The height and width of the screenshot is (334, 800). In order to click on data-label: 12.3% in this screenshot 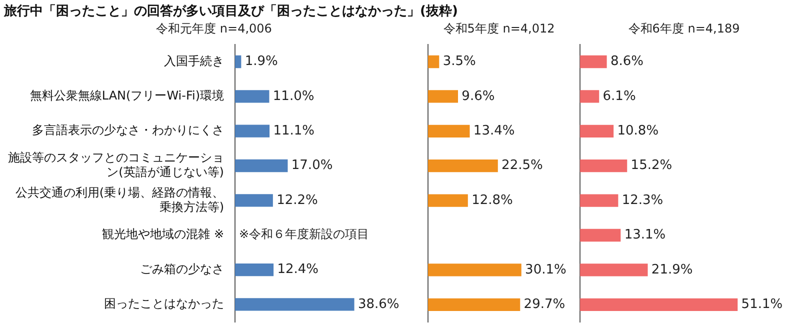, I will do `click(643, 200)`.